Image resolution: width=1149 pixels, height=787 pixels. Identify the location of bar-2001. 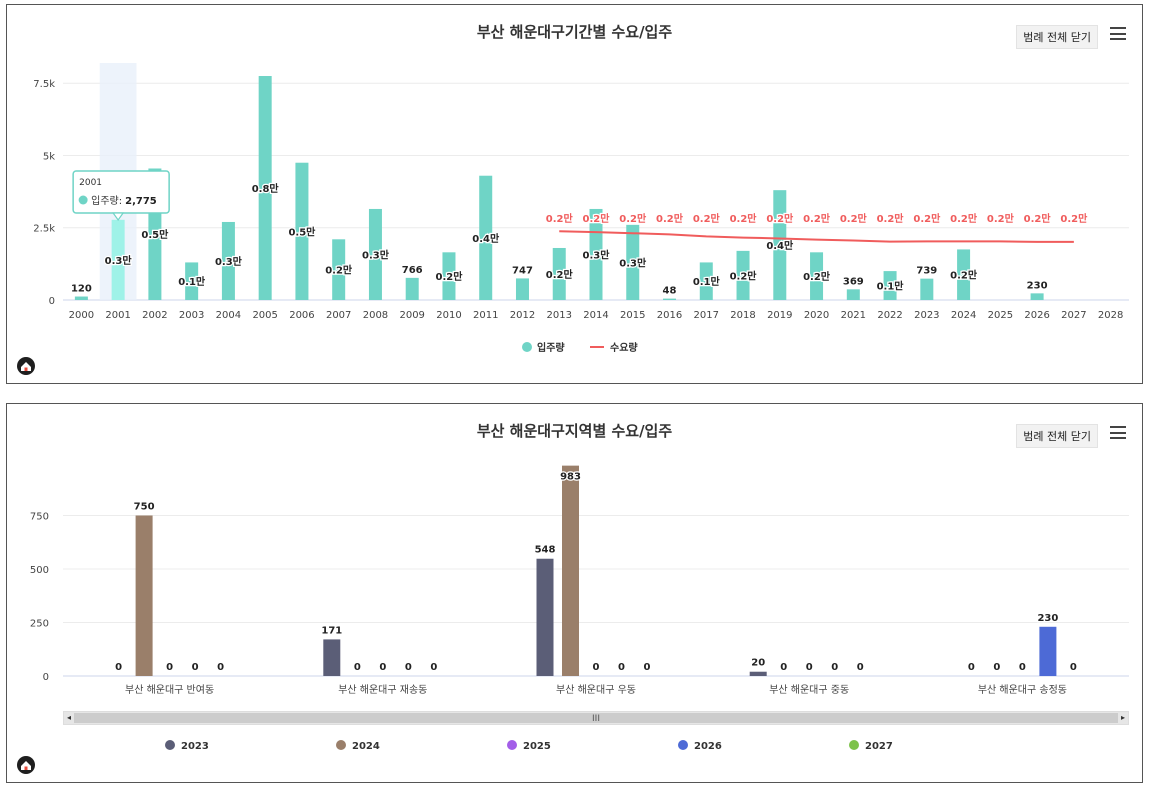
(118, 259).